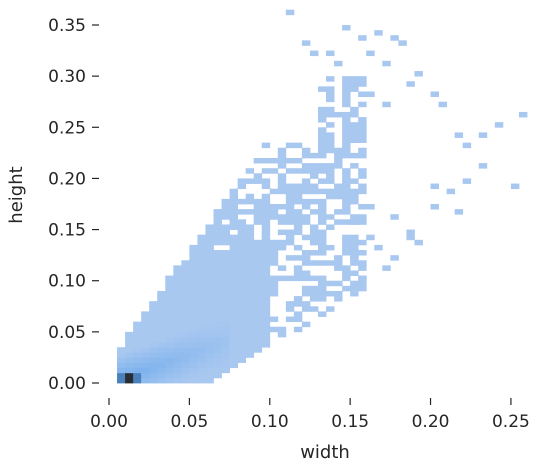 The height and width of the screenshot is (470, 550). What do you see at coordinates (67, 179) in the screenshot?
I see `y-tick-label: 0.20` at bounding box center [67, 179].